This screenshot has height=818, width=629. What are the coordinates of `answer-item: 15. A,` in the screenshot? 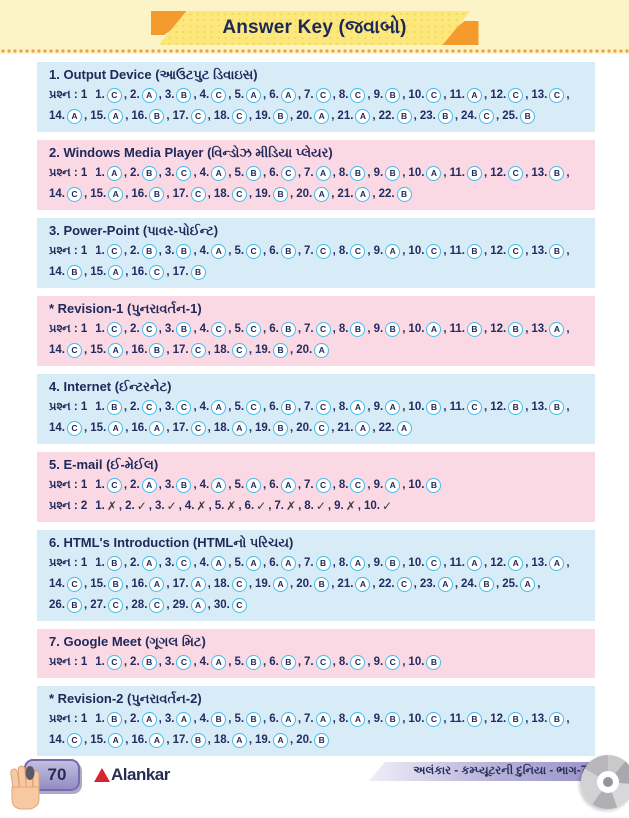 It's located at (110, 428).